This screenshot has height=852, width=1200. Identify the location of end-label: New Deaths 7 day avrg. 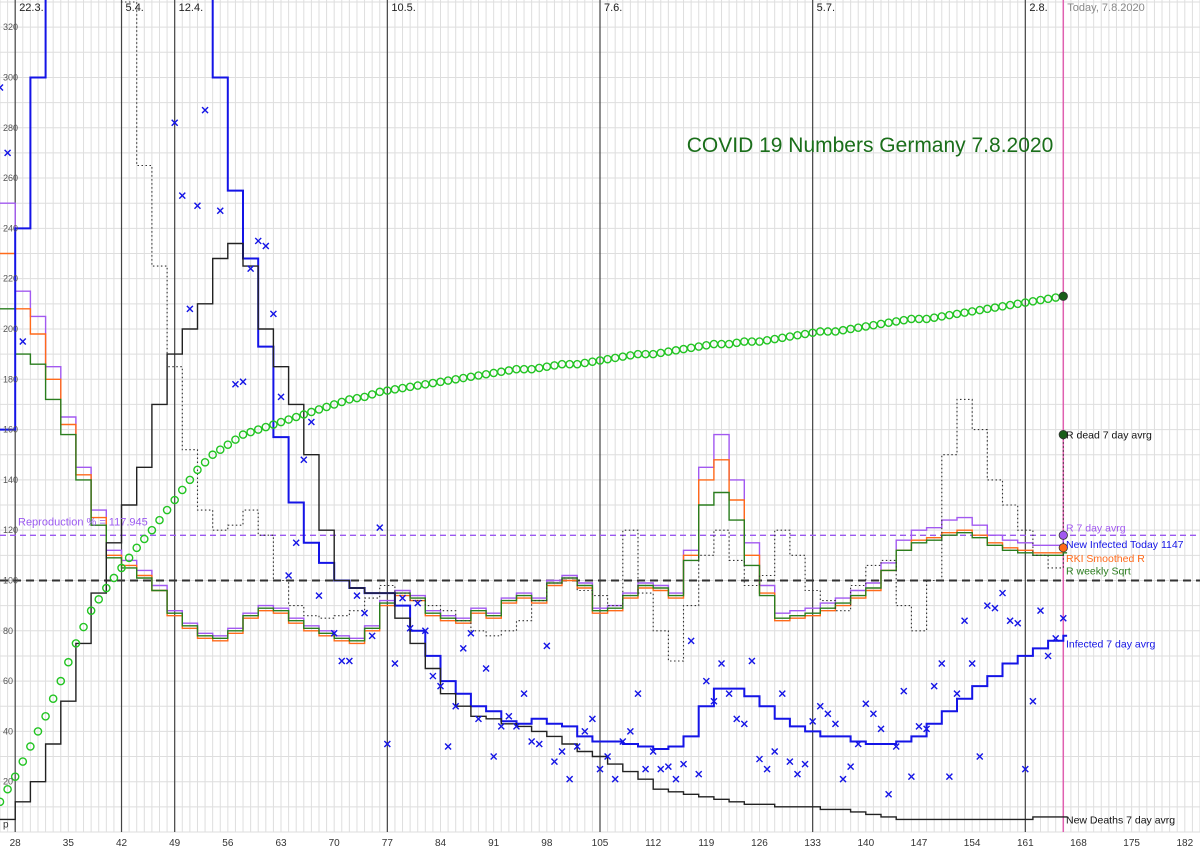
(1120, 820).